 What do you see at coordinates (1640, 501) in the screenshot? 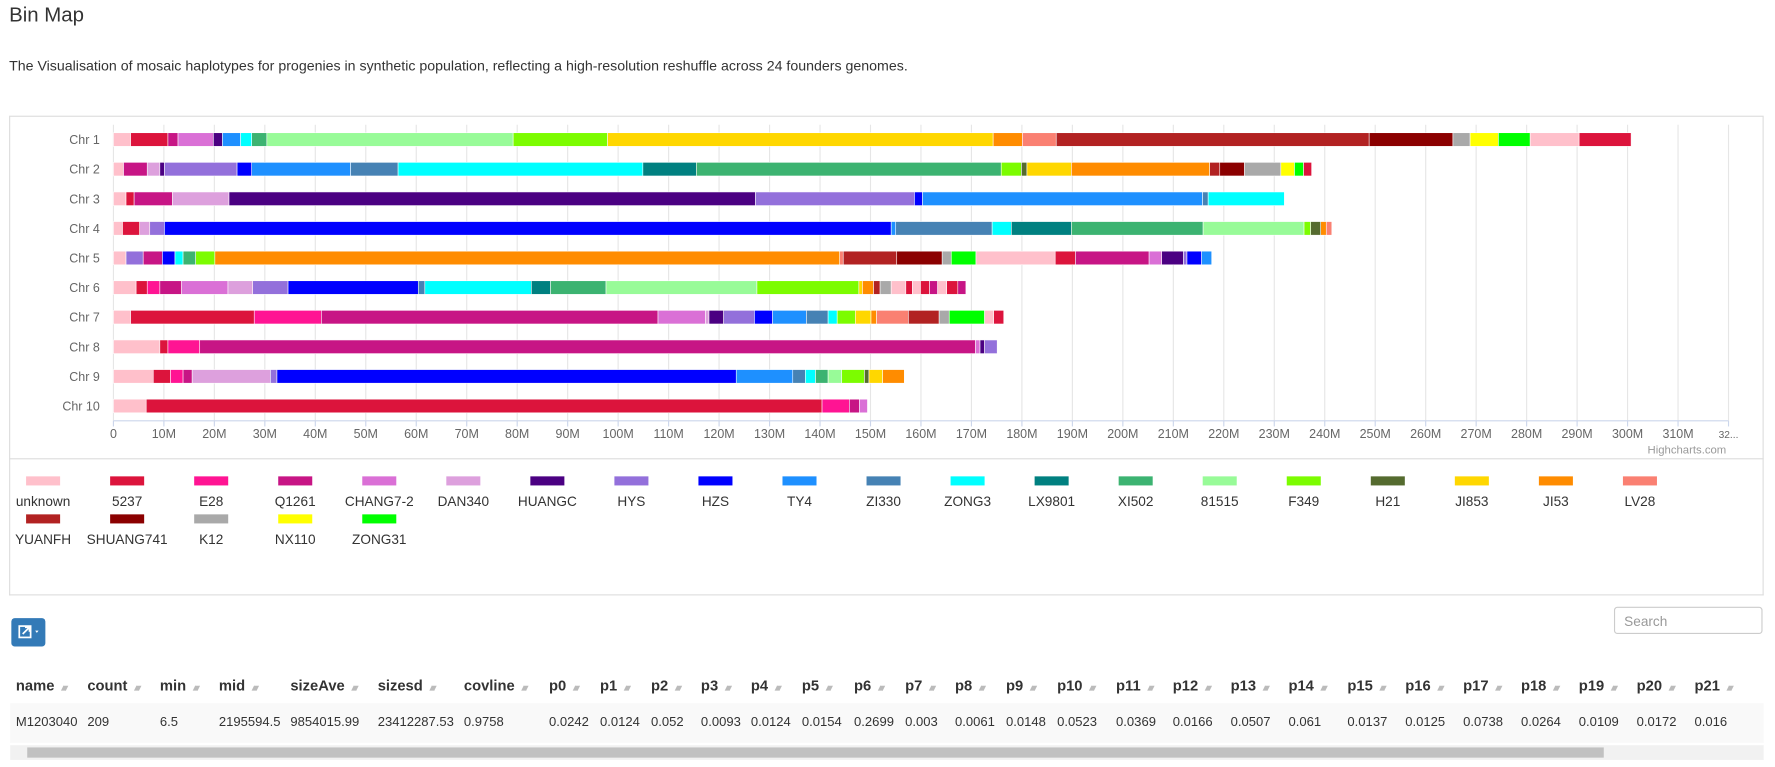
I see `legend-label: LV28` at bounding box center [1640, 501].